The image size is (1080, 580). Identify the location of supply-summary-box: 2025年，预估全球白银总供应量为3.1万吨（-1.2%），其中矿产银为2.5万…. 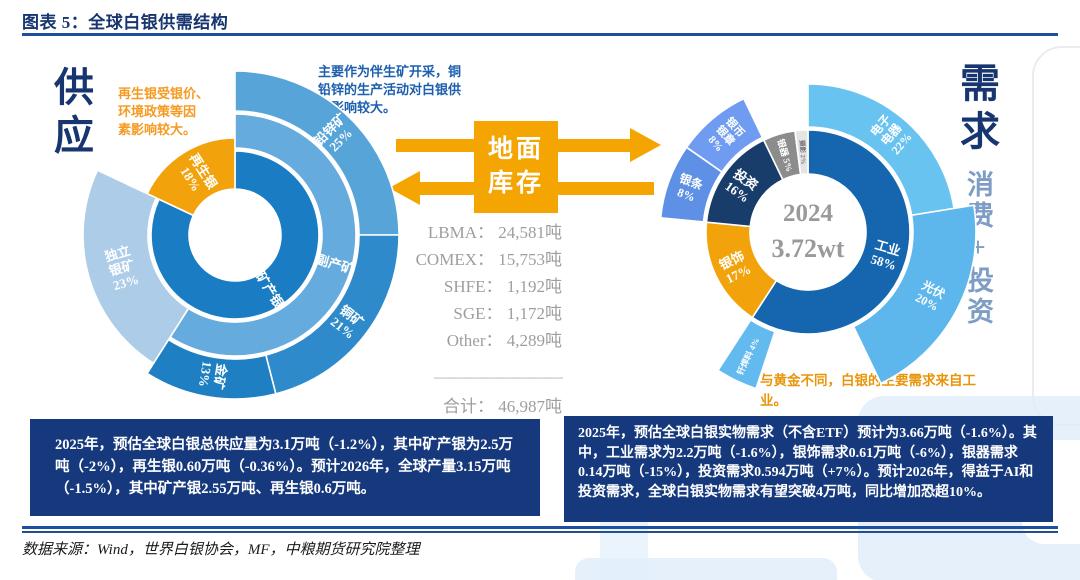
(285, 467).